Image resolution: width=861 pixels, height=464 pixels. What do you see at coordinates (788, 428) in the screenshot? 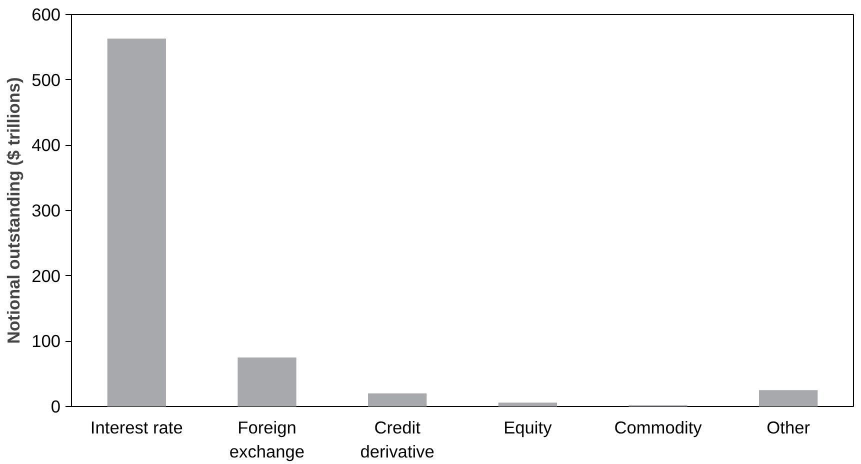
I see `x-tick-label: Other` at bounding box center [788, 428].